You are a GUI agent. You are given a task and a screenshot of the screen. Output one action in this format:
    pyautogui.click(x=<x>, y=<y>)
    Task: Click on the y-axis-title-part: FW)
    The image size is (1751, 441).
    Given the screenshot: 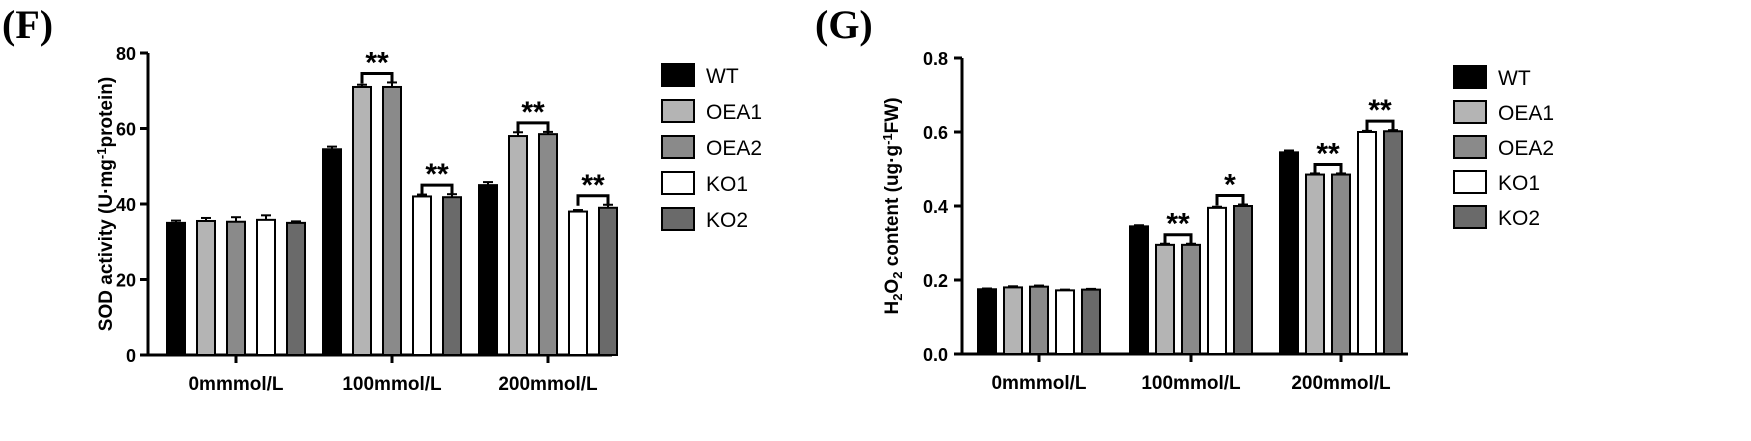 What is the action you would take?
    pyautogui.click(x=892, y=115)
    